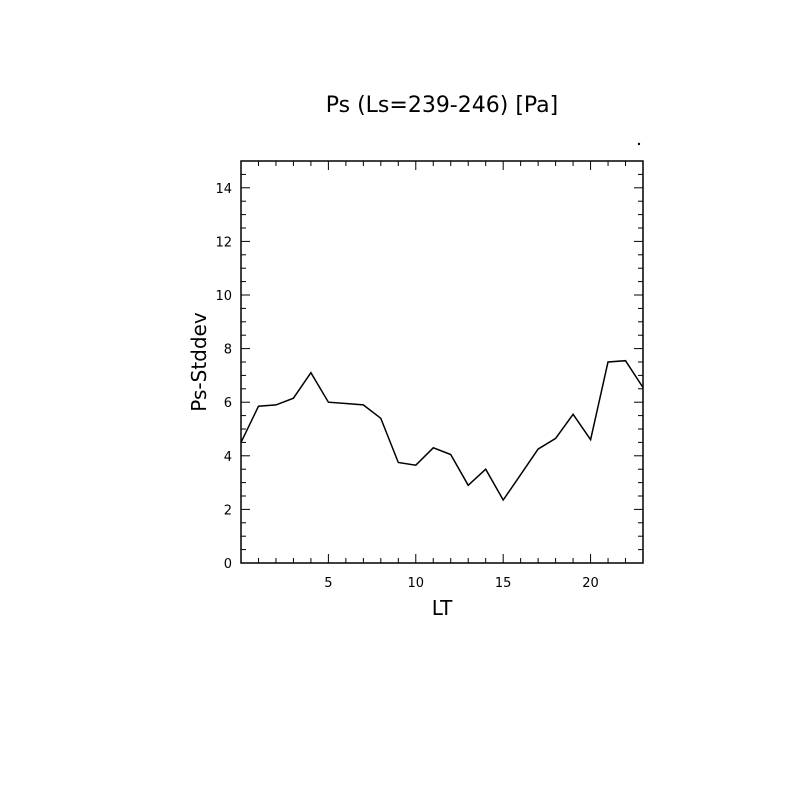 The image size is (804, 804). Describe the element at coordinates (223, 242) in the screenshot. I see `y-tick-label: 12` at that location.